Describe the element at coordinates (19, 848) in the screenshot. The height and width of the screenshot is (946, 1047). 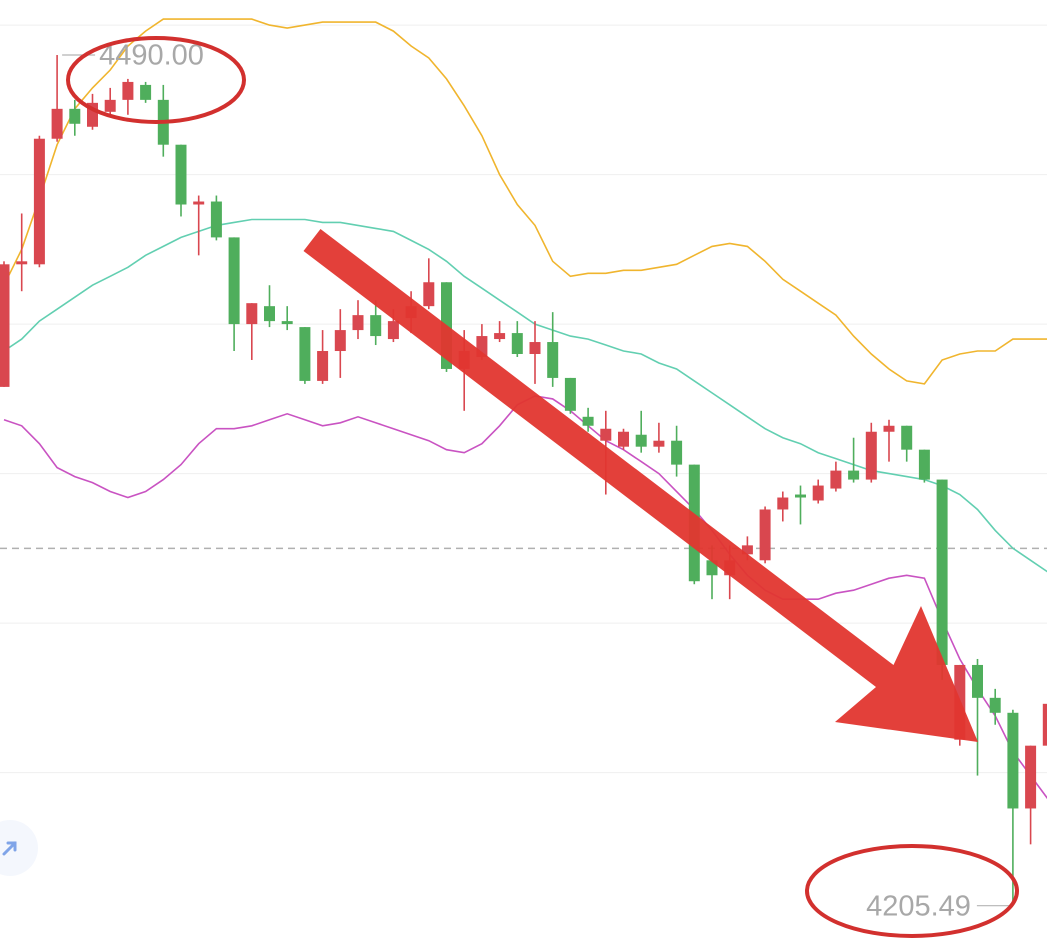
I see `floating-button` at that location.